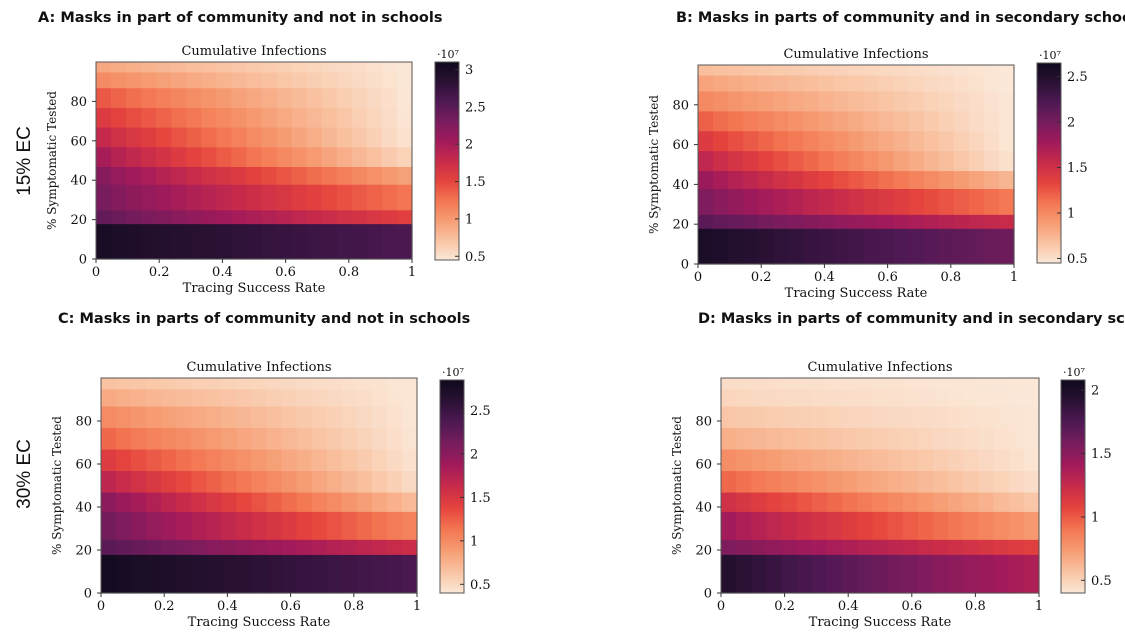  Describe the element at coordinates (680, 145) in the screenshot. I see `y-tick-label: 60` at that location.